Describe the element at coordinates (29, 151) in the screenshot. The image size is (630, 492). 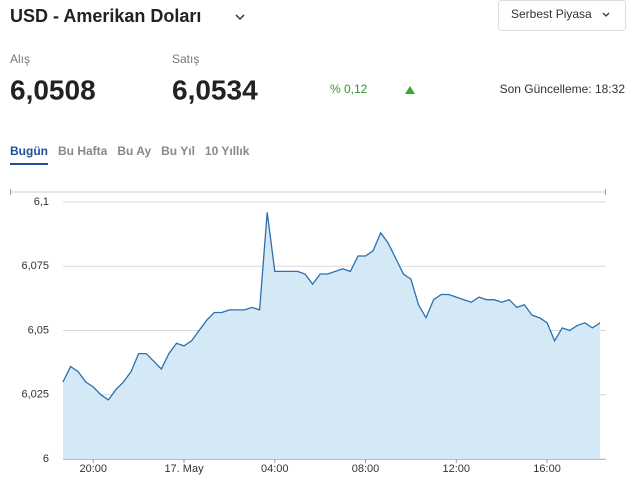
I see `tab: Bugün` at that location.